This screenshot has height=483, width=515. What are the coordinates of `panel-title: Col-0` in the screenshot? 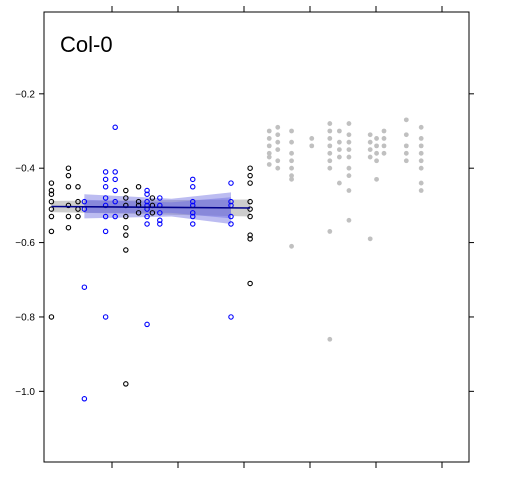 It's located at (86, 44).